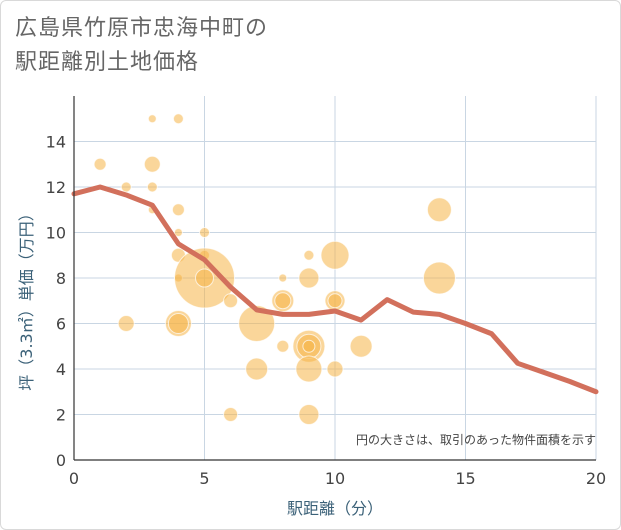 The width and height of the screenshot is (621, 530). What do you see at coordinates (107, 62) in the screenshot?
I see `chart-title-line2: 駅距離別土地価格` at bounding box center [107, 62].